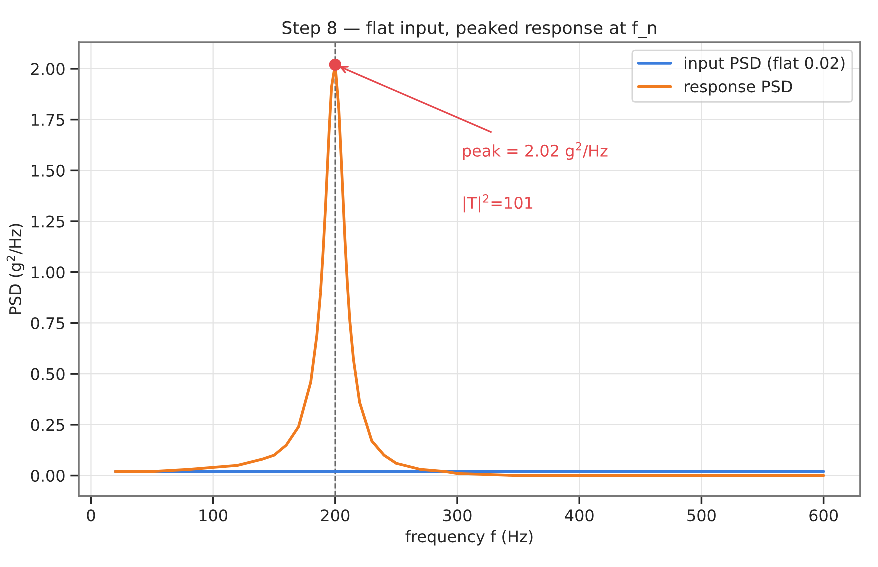  Describe the element at coordinates (214, 516) in the screenshot. I see `x-tick-label: 100` at that location.